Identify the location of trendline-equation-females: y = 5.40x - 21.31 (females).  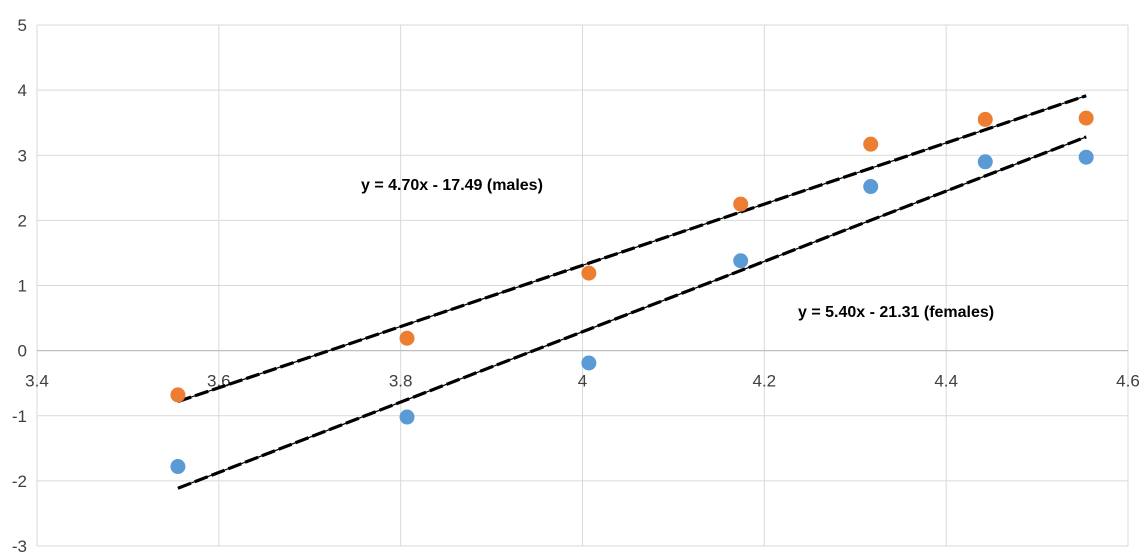
(896, 312).